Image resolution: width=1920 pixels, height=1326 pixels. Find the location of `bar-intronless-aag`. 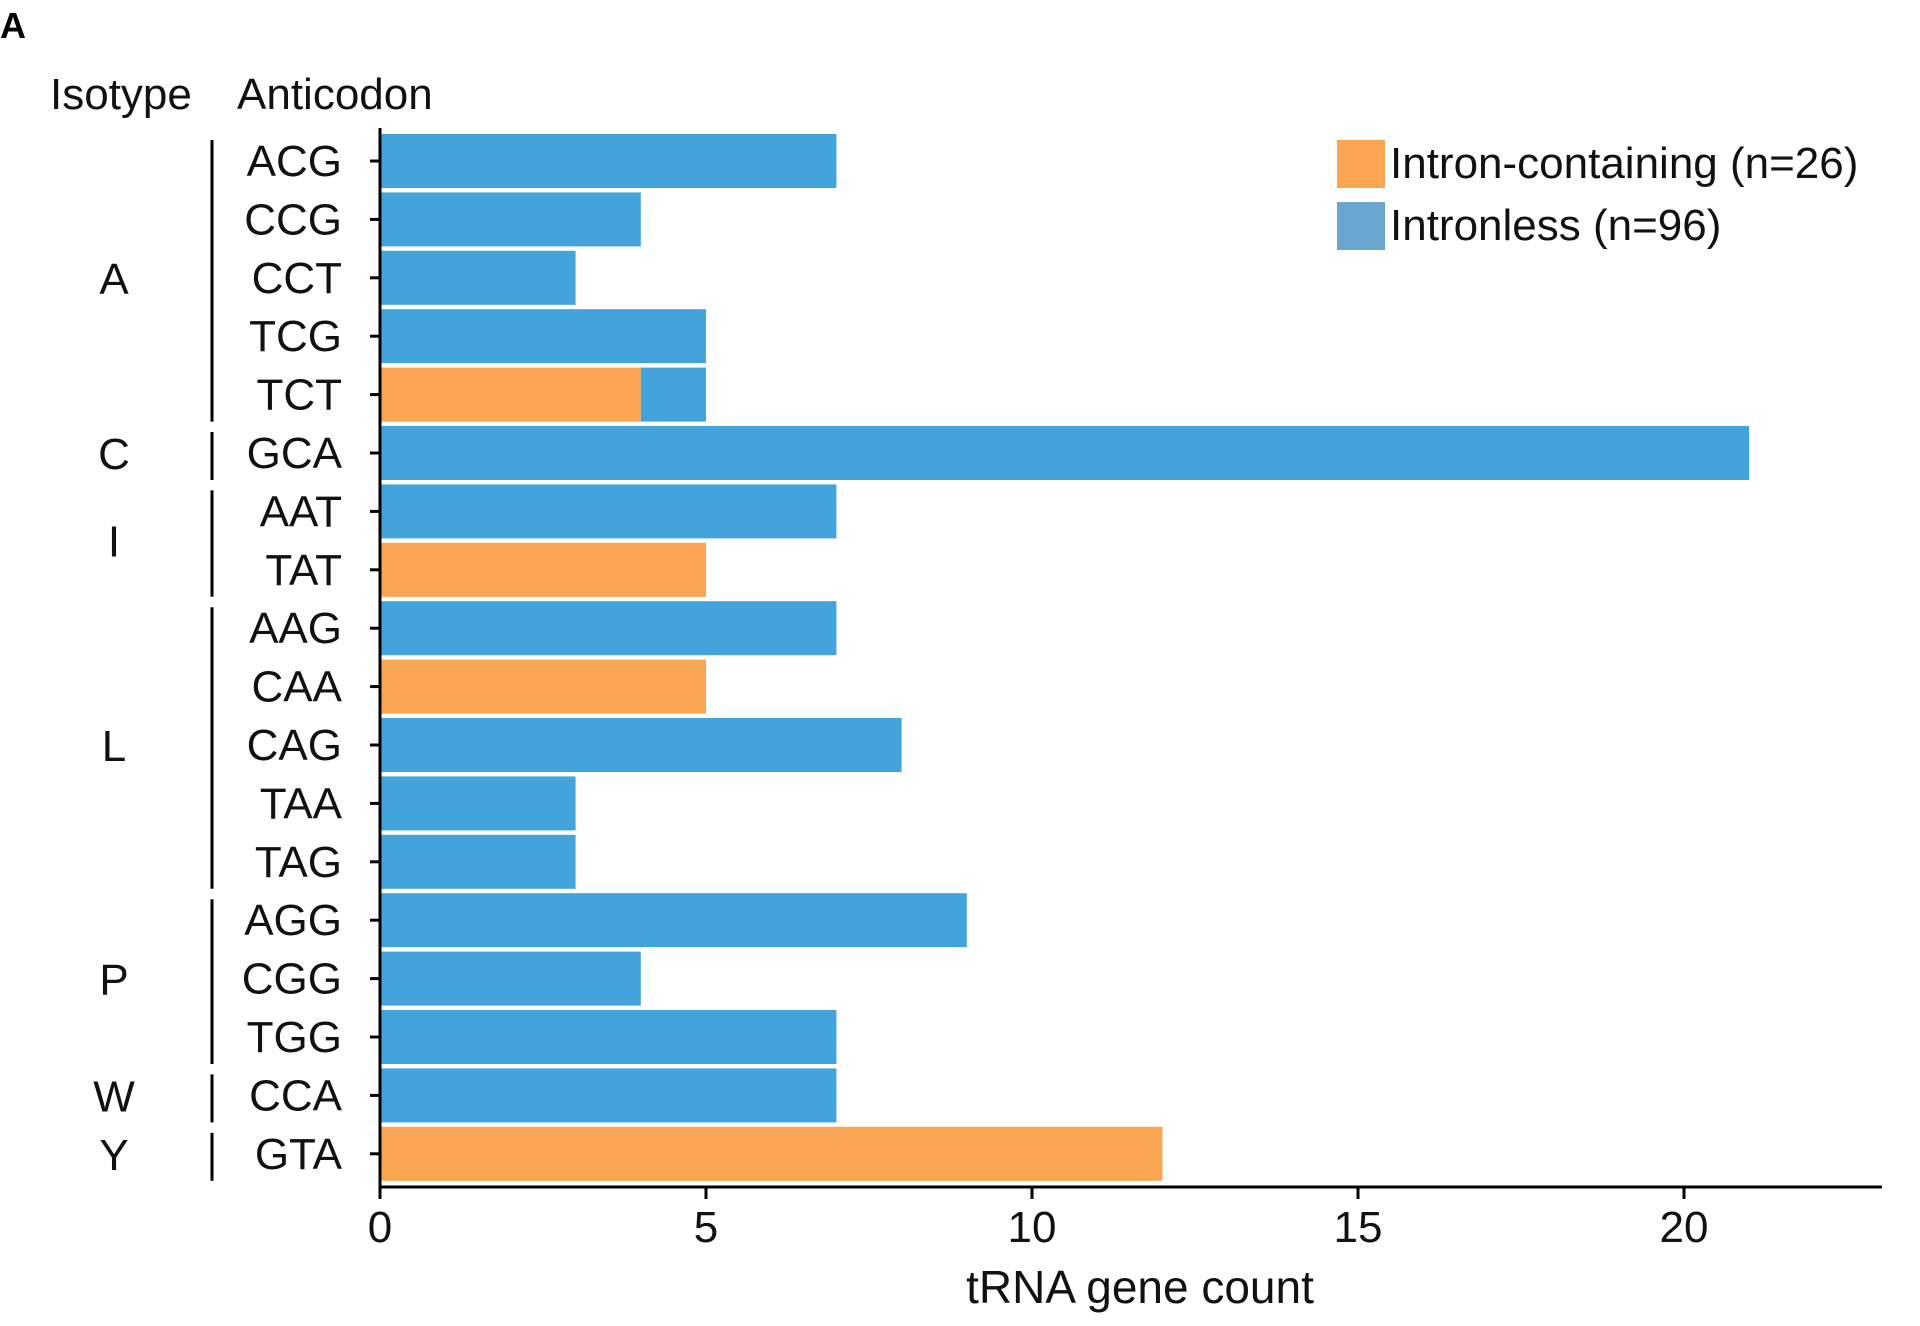

bar-intronless-aag is located at coordinates (608, 628).